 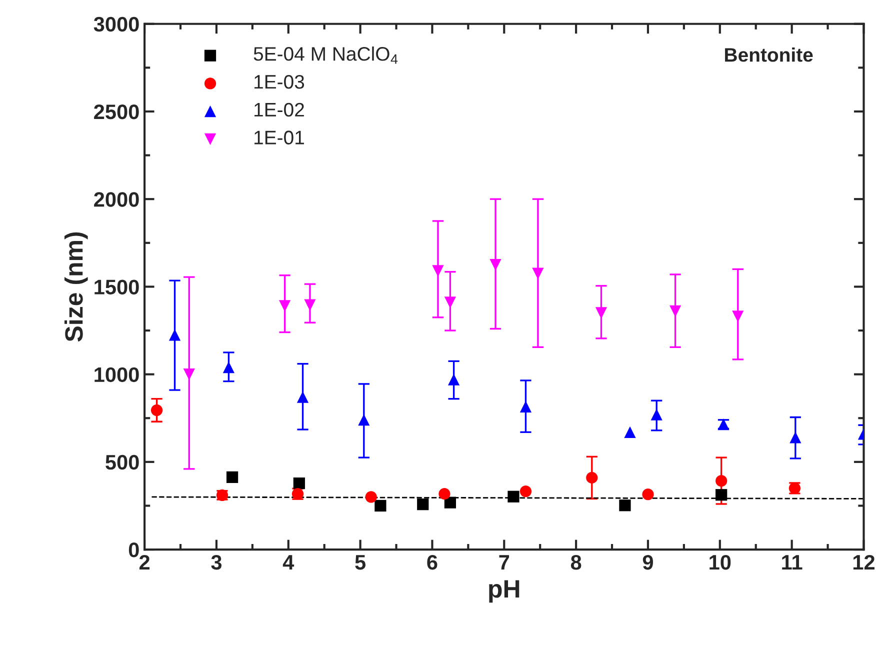 I want to click on x-tick-label: 12, so click(x=863, y=562).